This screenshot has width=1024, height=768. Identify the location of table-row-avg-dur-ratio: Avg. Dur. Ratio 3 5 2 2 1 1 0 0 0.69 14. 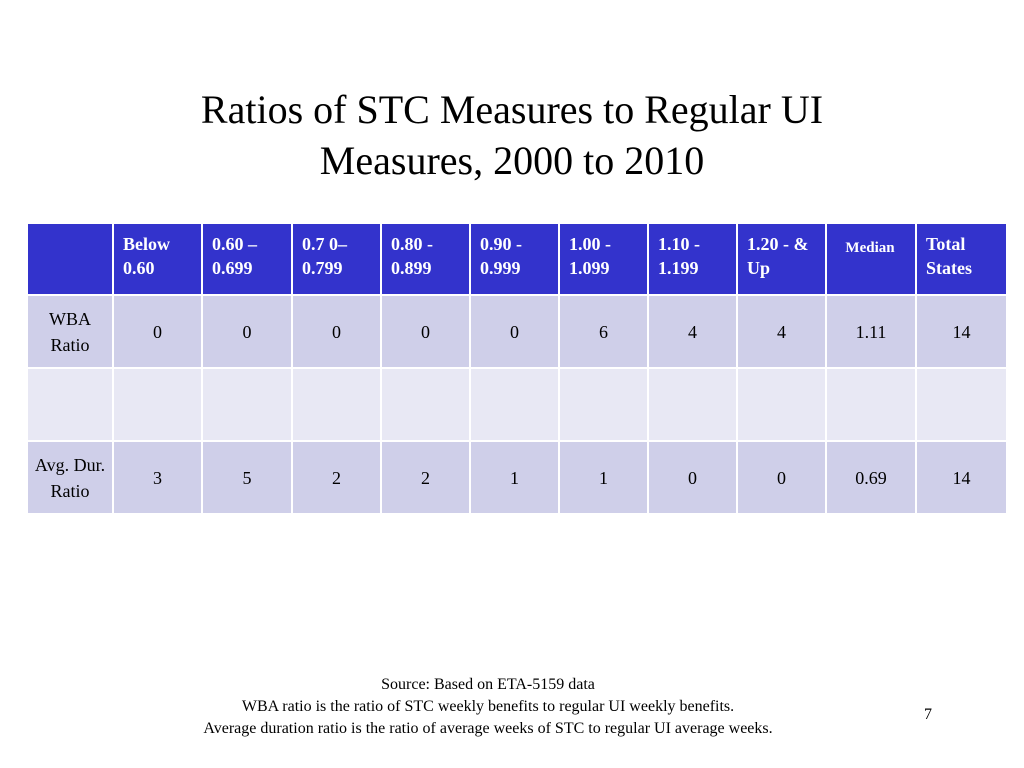
(517, 477).